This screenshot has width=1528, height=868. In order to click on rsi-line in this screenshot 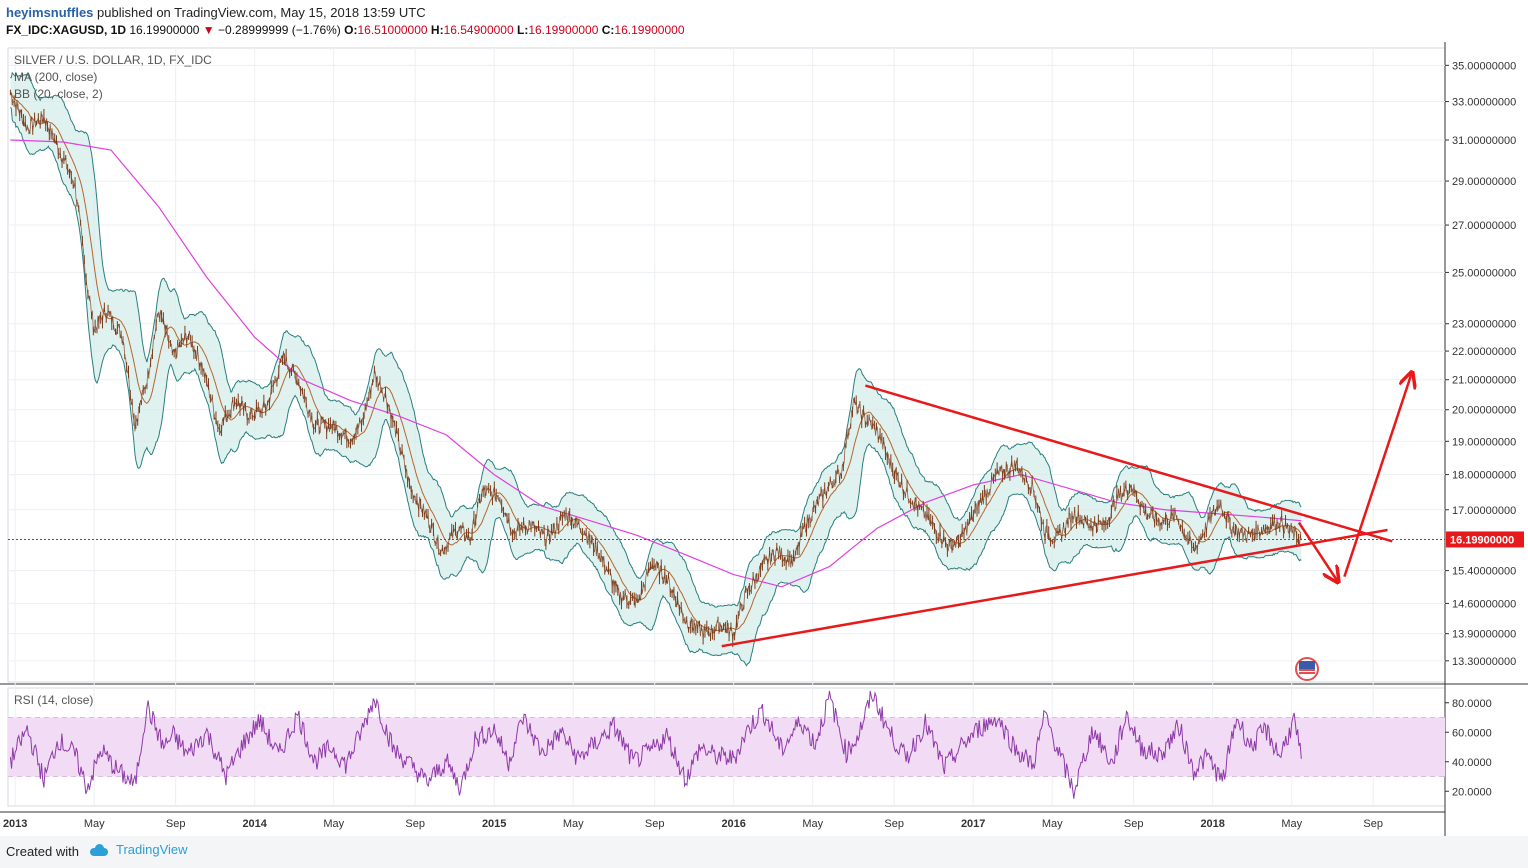, I will do `click(655, 744)`.